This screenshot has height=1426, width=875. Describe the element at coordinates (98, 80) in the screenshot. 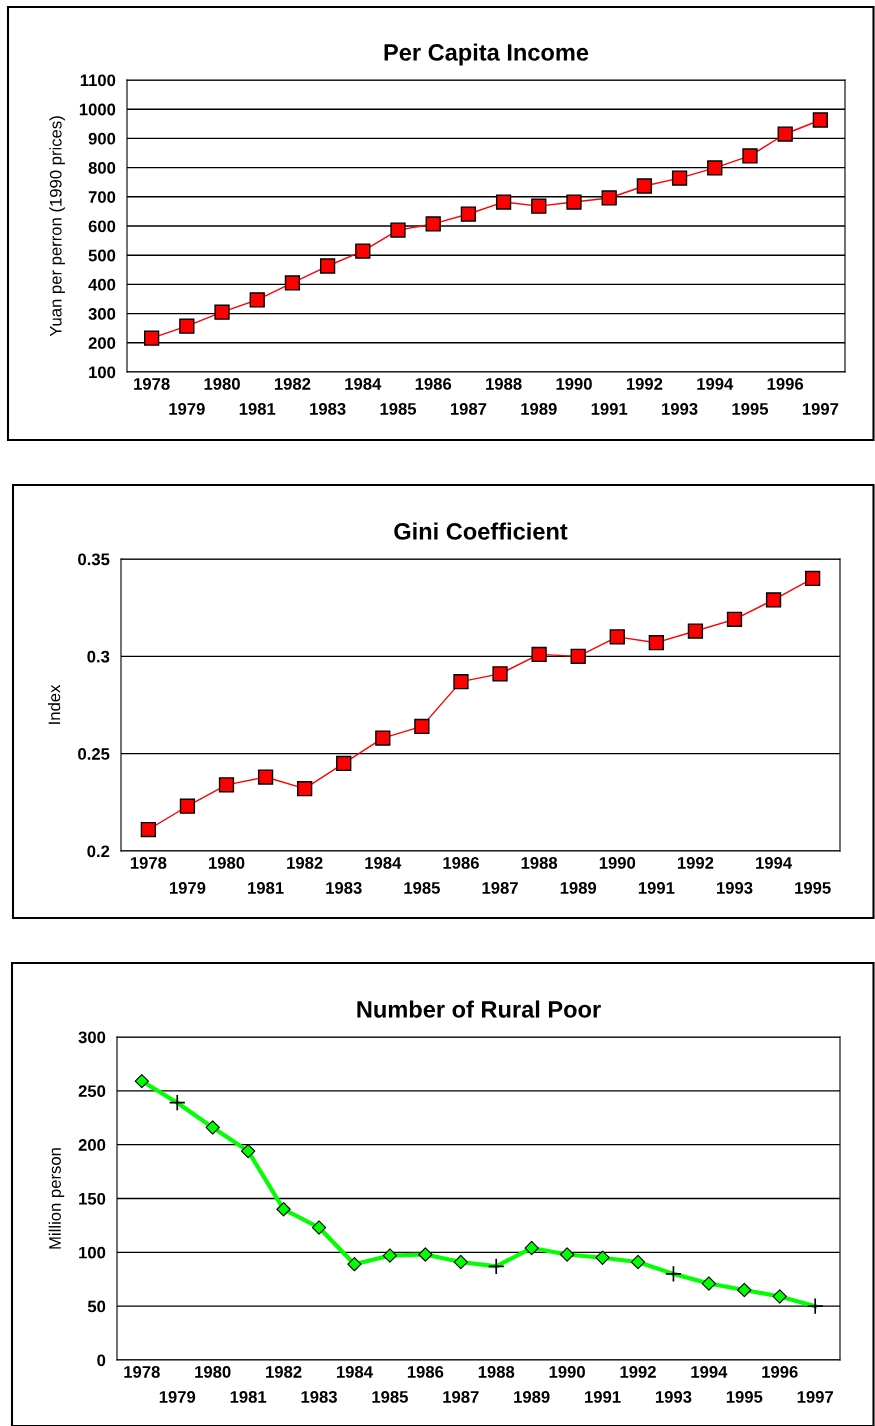

I see `y-tick-label: 1100` at that location.